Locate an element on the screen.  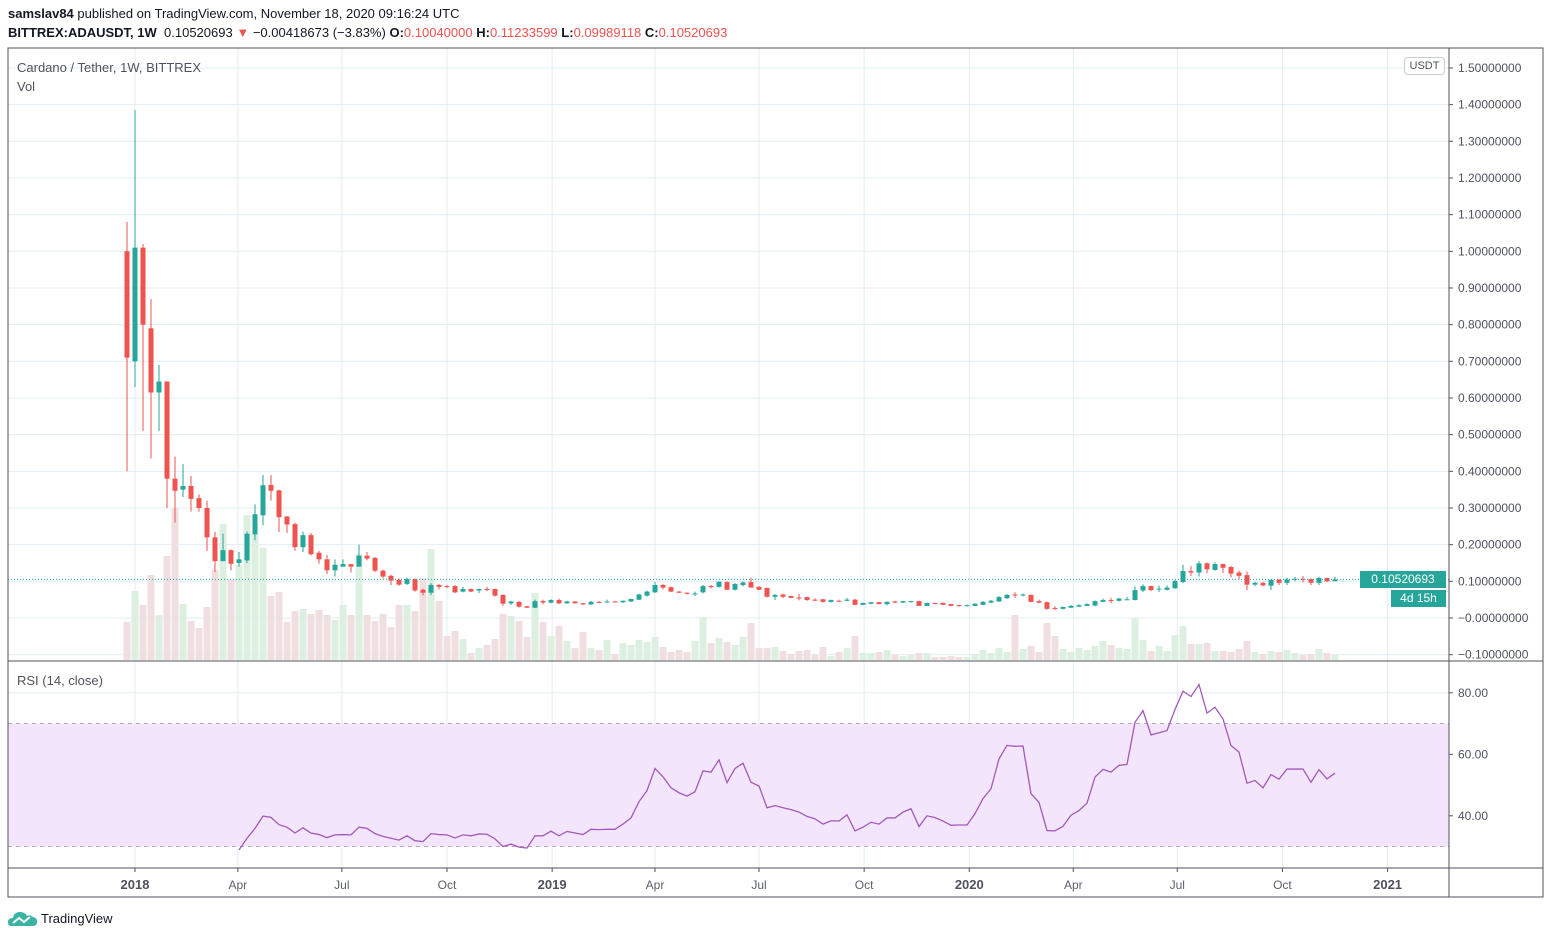
price-tick-label: 1.50000000 is located at coordinates (1490, 68).